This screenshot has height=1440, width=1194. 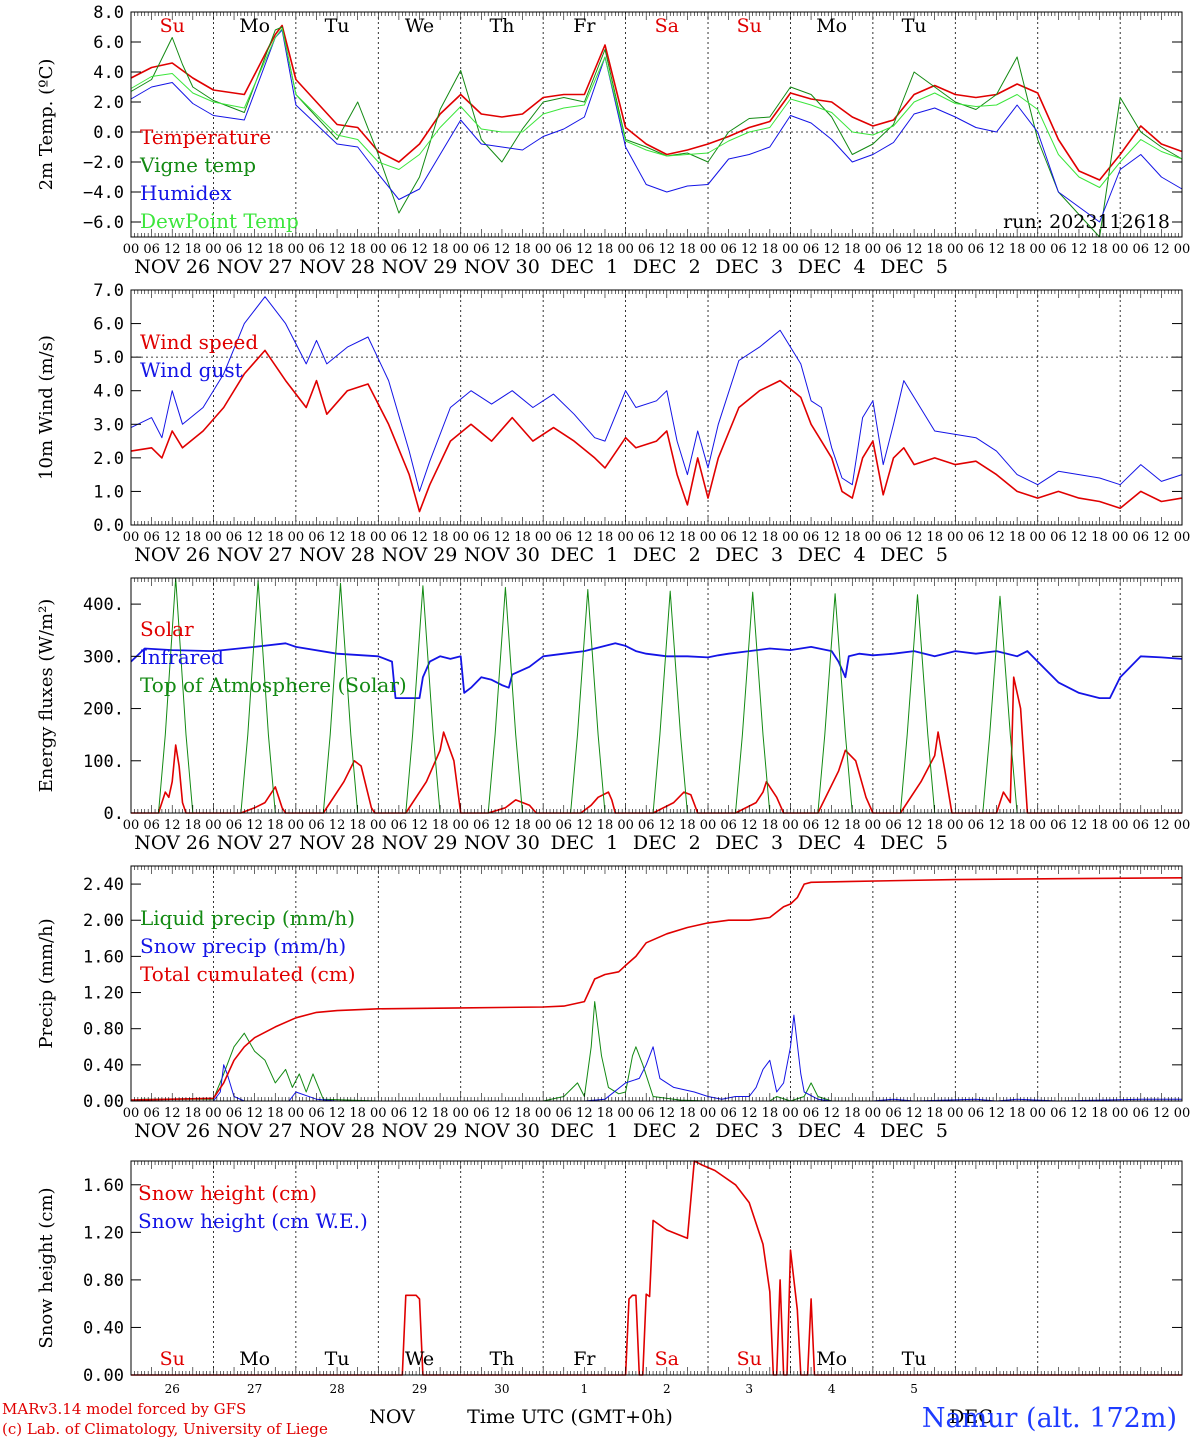 I want to click on y-tick-label: 6.0, so click(x=108, y=325).